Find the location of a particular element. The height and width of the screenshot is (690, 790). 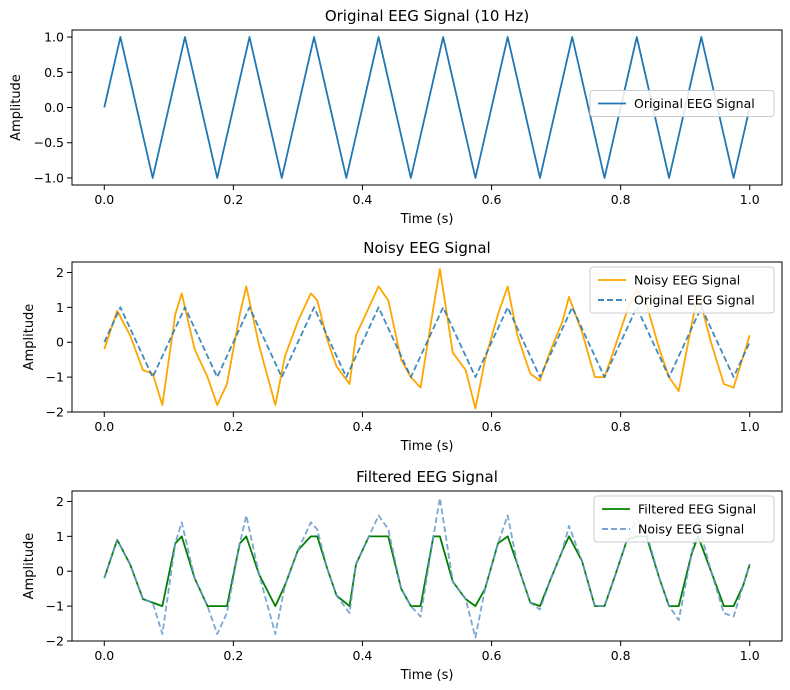

y-tick-label: −0.5 is located at coordinates (49, 142).